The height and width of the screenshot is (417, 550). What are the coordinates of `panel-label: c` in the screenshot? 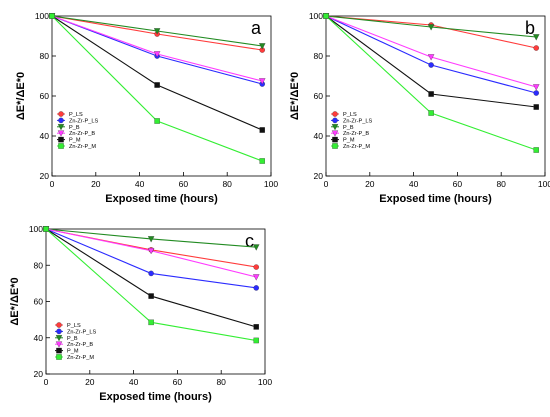 It's located at (249, 241).